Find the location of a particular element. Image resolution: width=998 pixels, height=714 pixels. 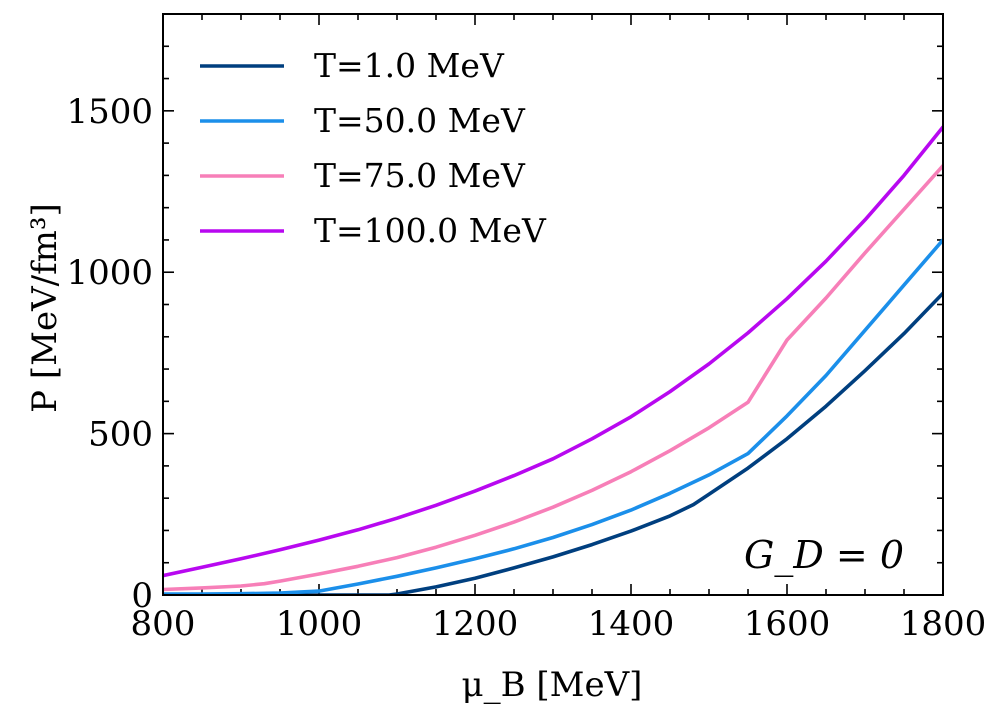

legend-label-3: T=75.0 MeV is located at coordinates (420, 175).